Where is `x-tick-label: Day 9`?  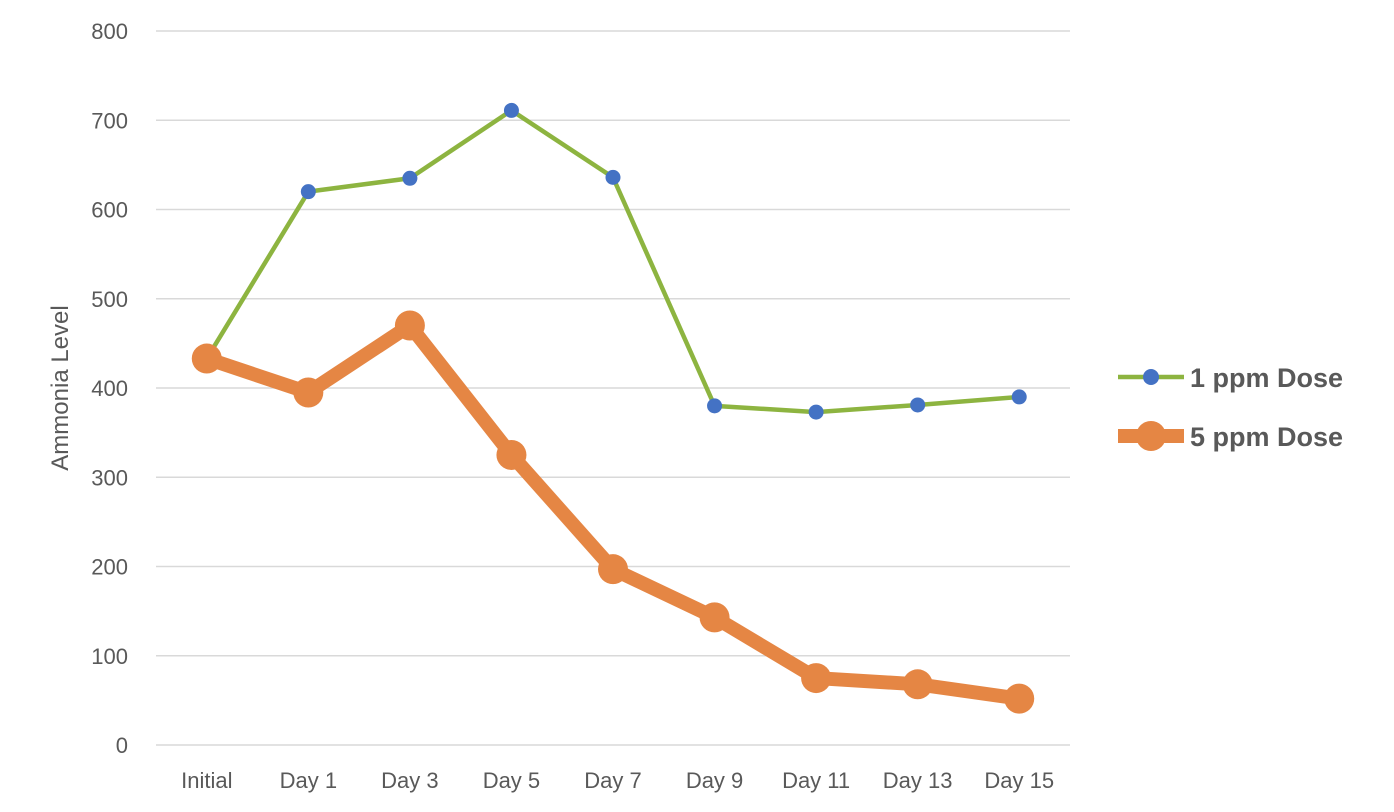 x-tick-label: Day 9 is located at coordinates (714, 780).